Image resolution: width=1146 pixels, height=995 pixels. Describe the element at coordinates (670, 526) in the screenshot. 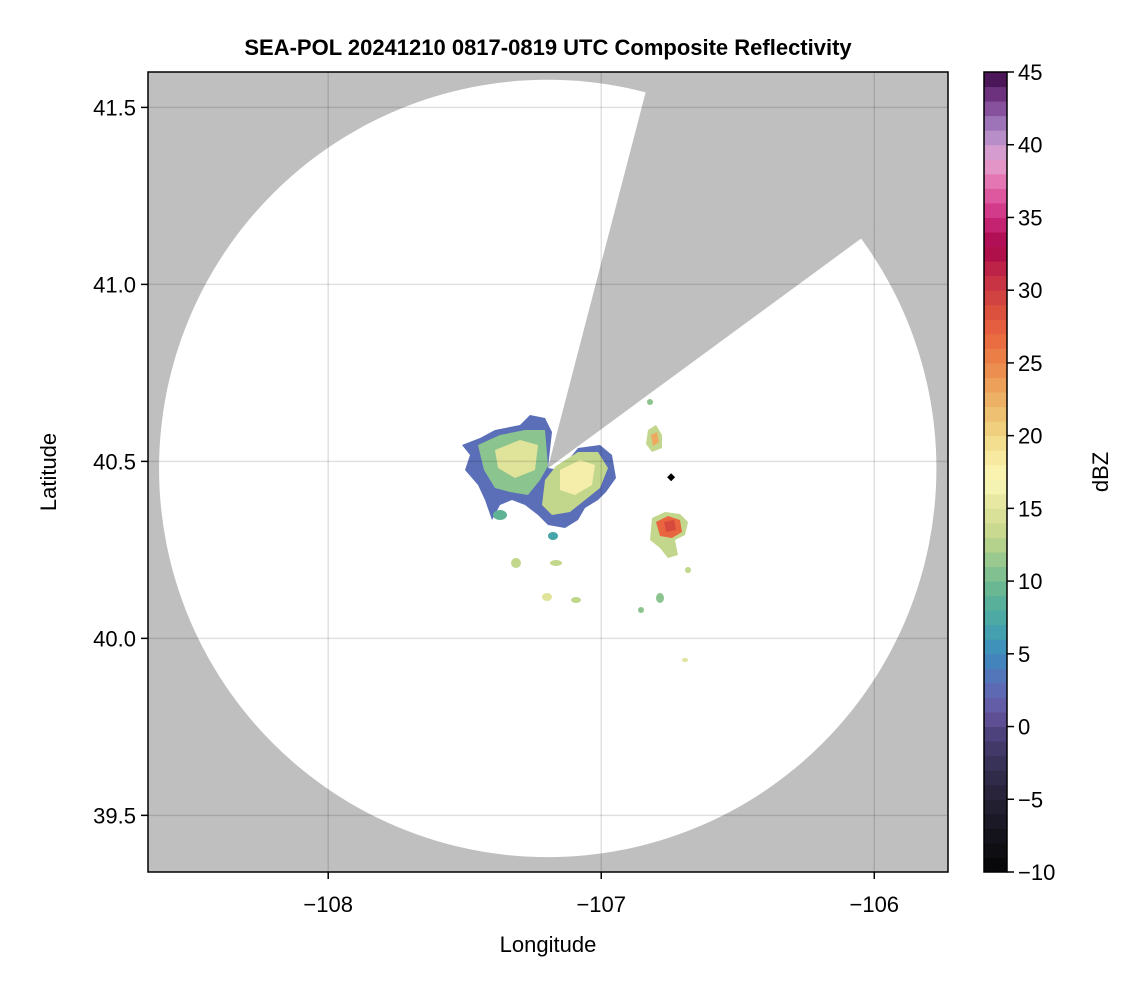

I see `echo-southeast-cell-peak` at that location.